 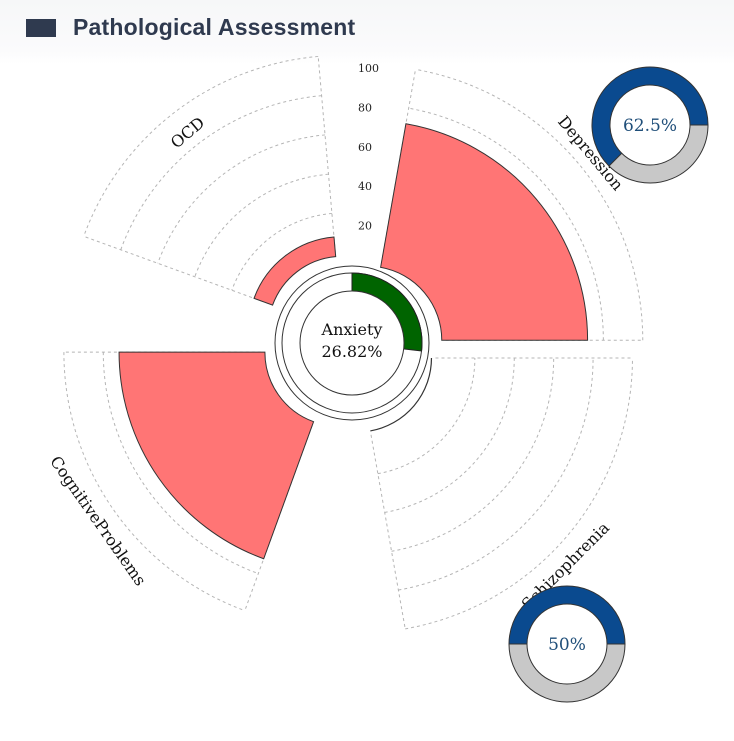 I want to click on bar-schizophrenia, so click(x=401, y=395).